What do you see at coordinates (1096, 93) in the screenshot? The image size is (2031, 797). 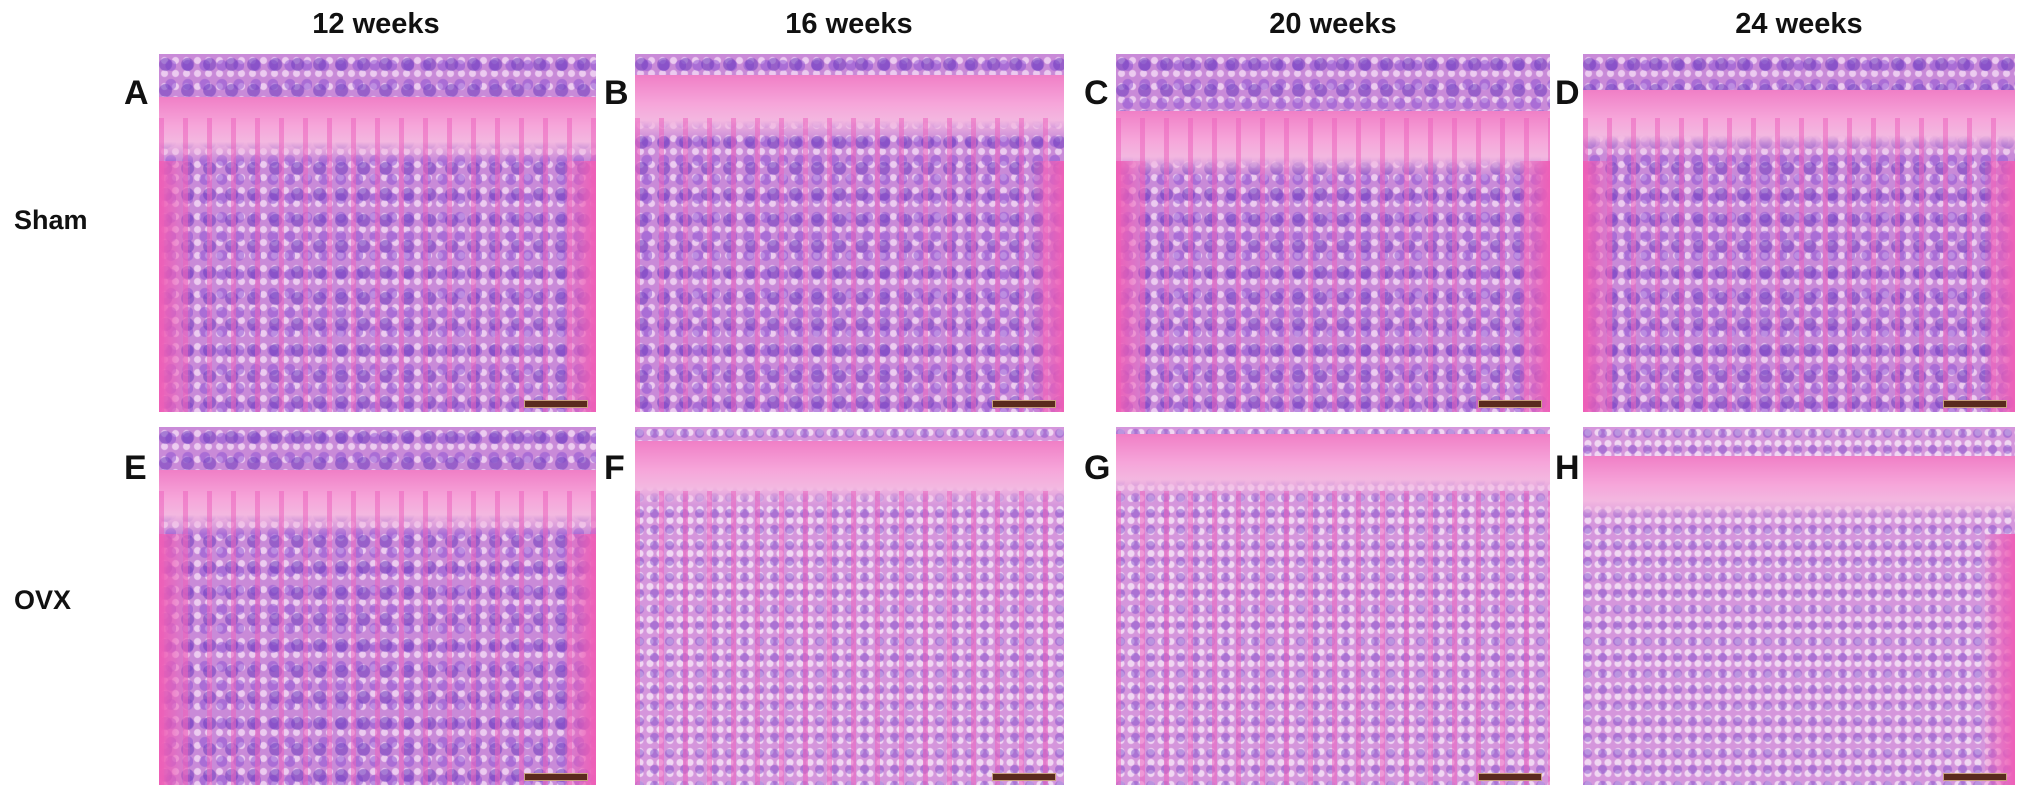 I see `panel-label-c: C` at bounding box center [1096, 93].